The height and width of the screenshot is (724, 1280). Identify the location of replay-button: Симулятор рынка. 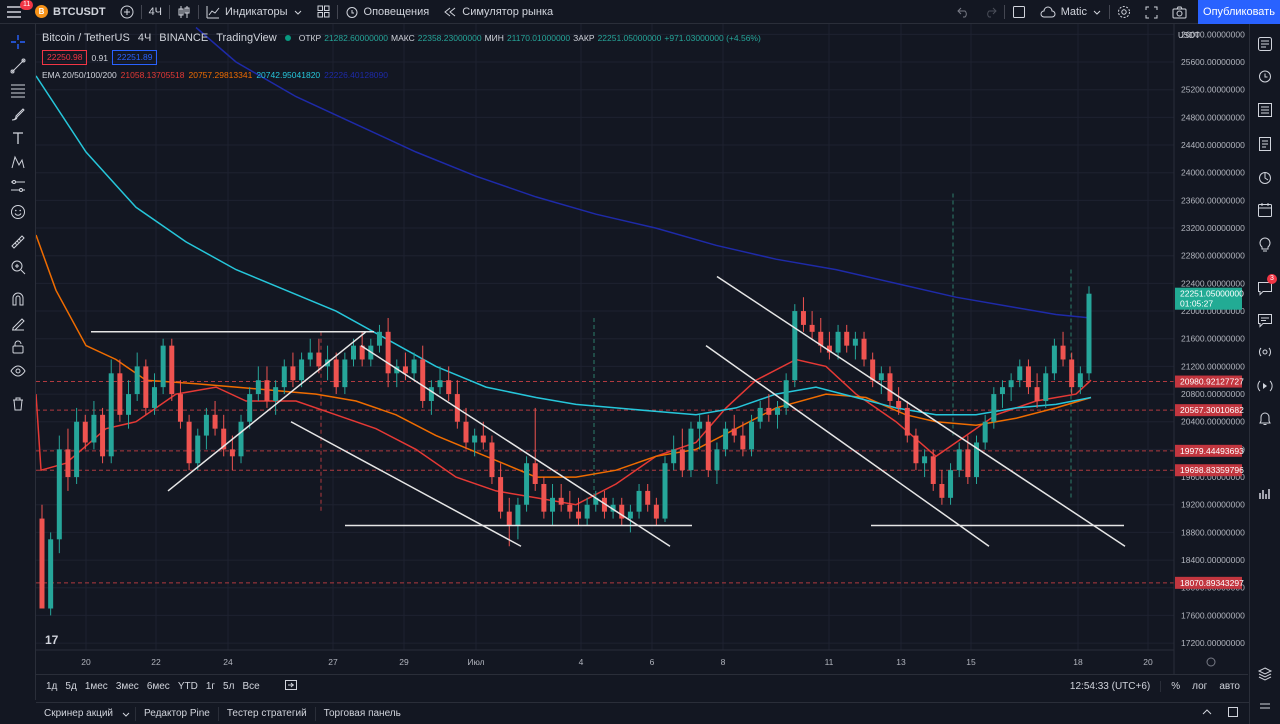
(498, 12).